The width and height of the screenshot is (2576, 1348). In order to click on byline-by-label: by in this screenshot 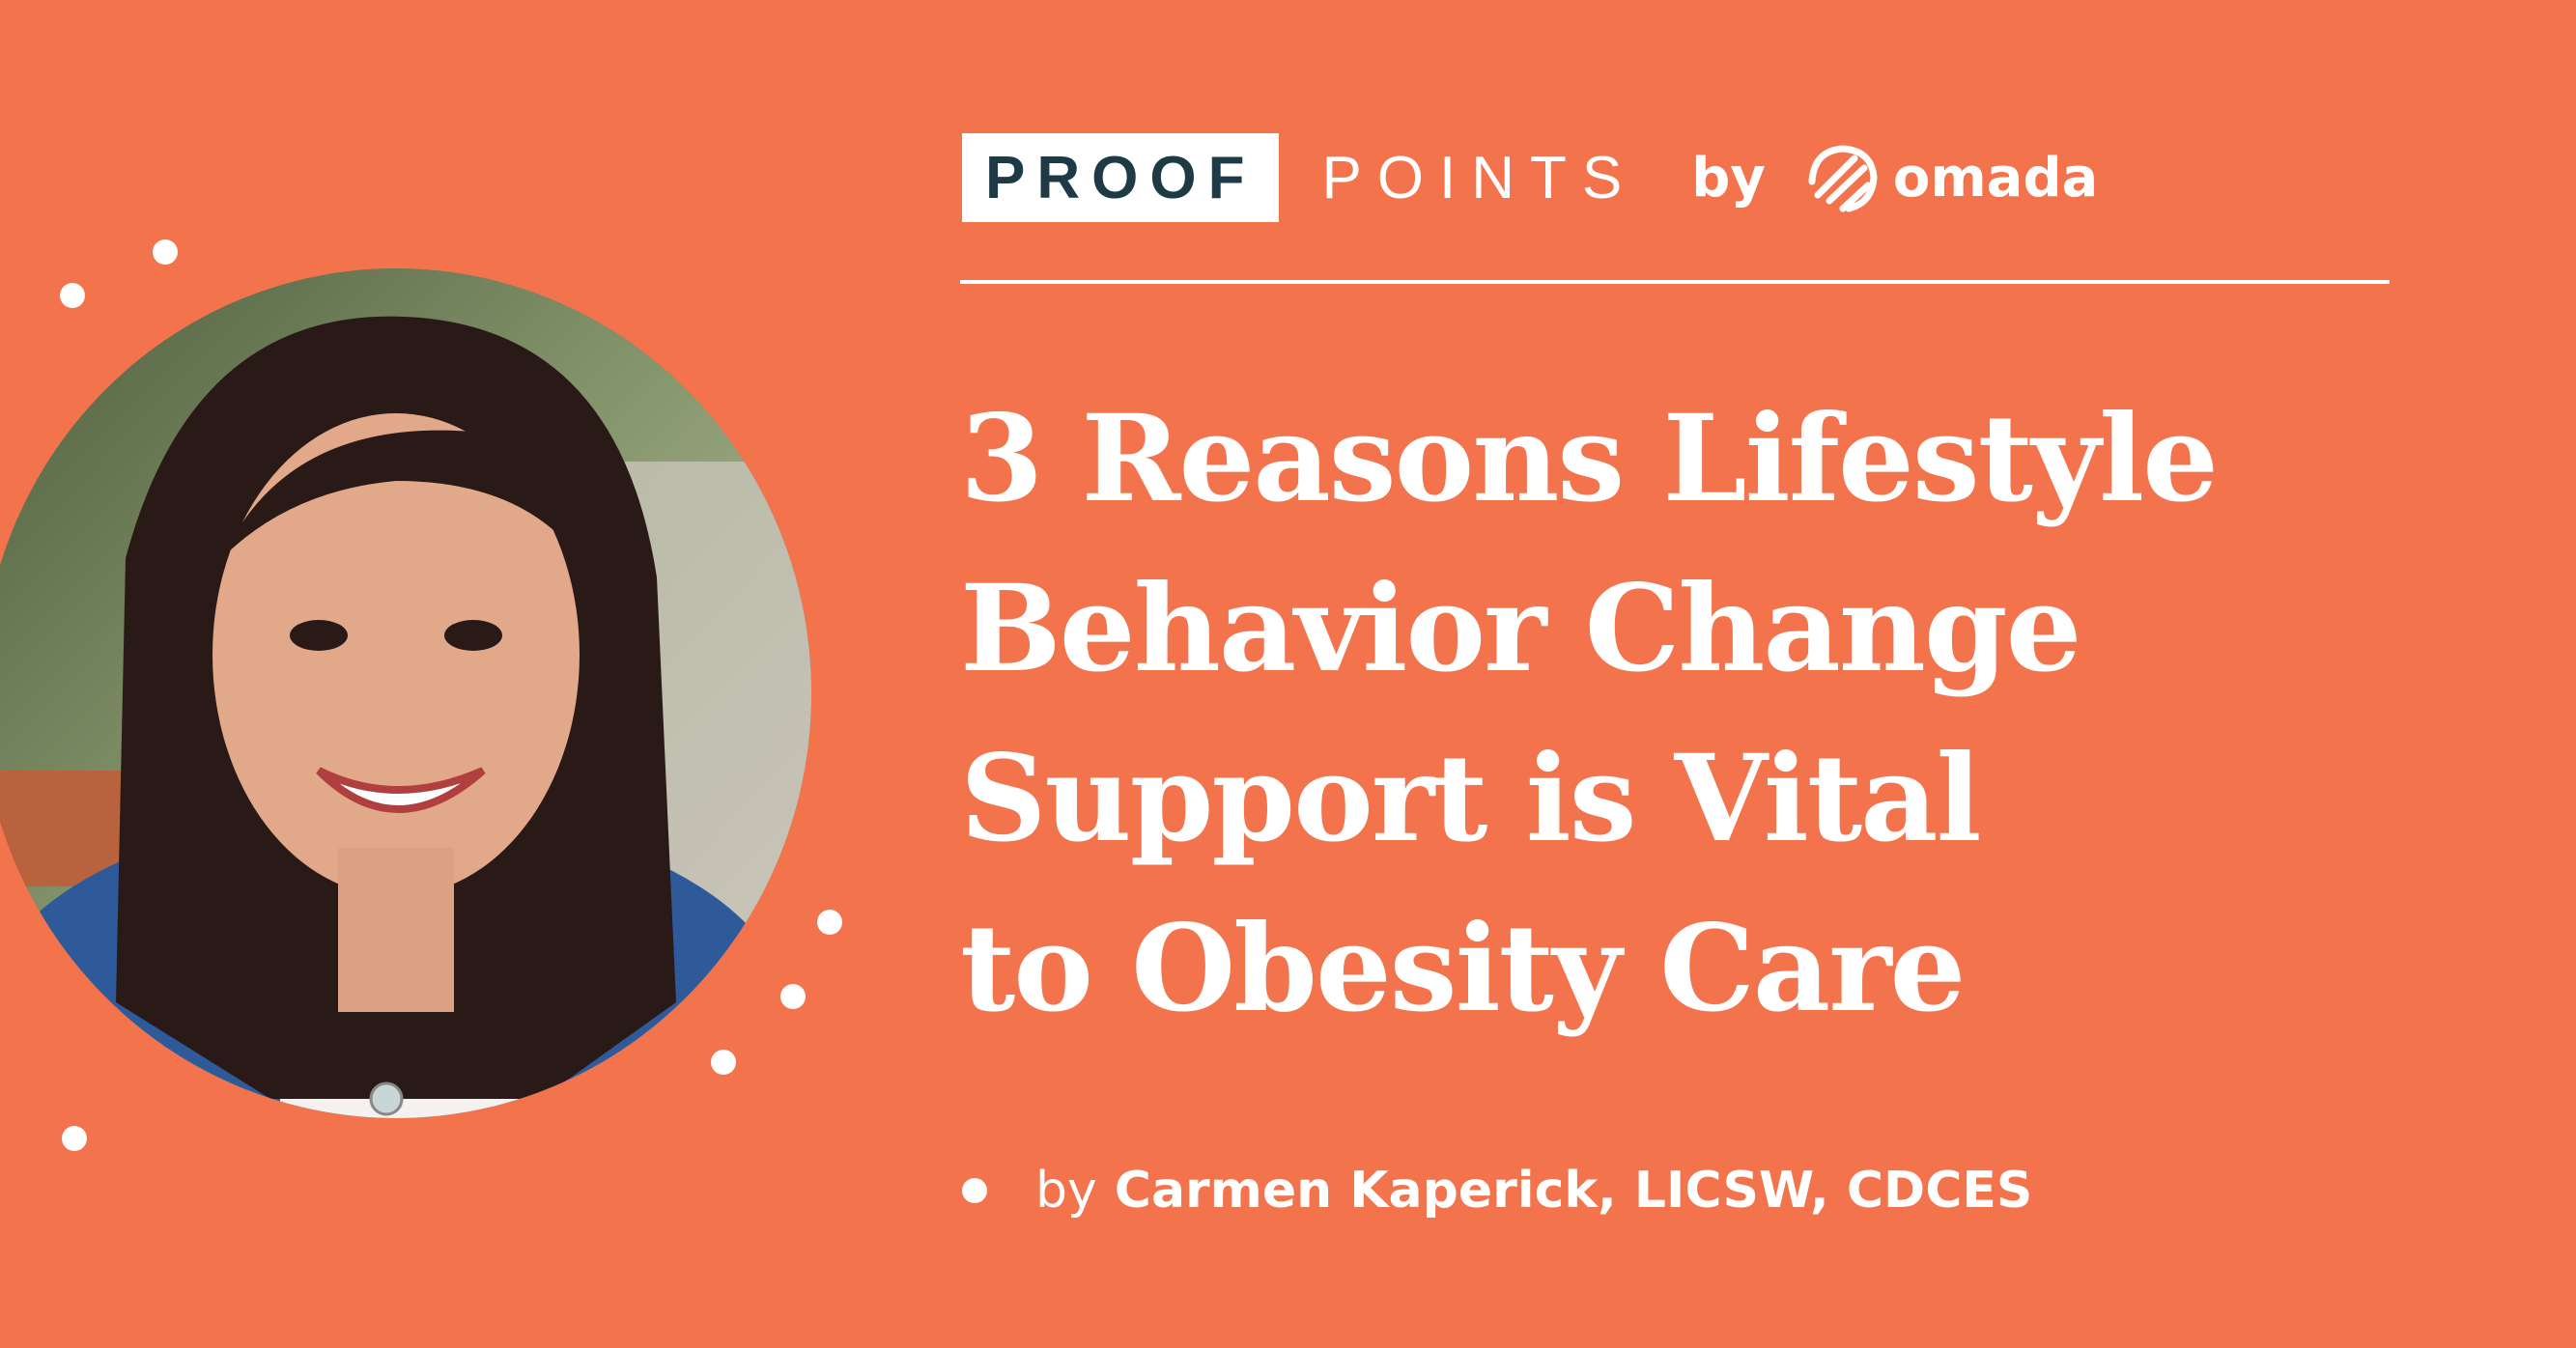, I will do `click(1066, 1191)`.